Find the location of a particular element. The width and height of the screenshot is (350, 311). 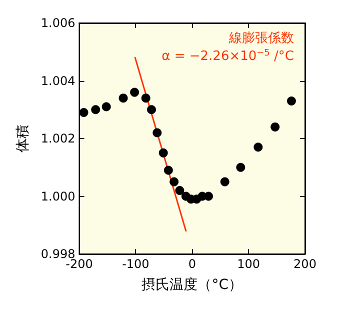

x-tick-label: -100 is located at coordinates (136, 264).